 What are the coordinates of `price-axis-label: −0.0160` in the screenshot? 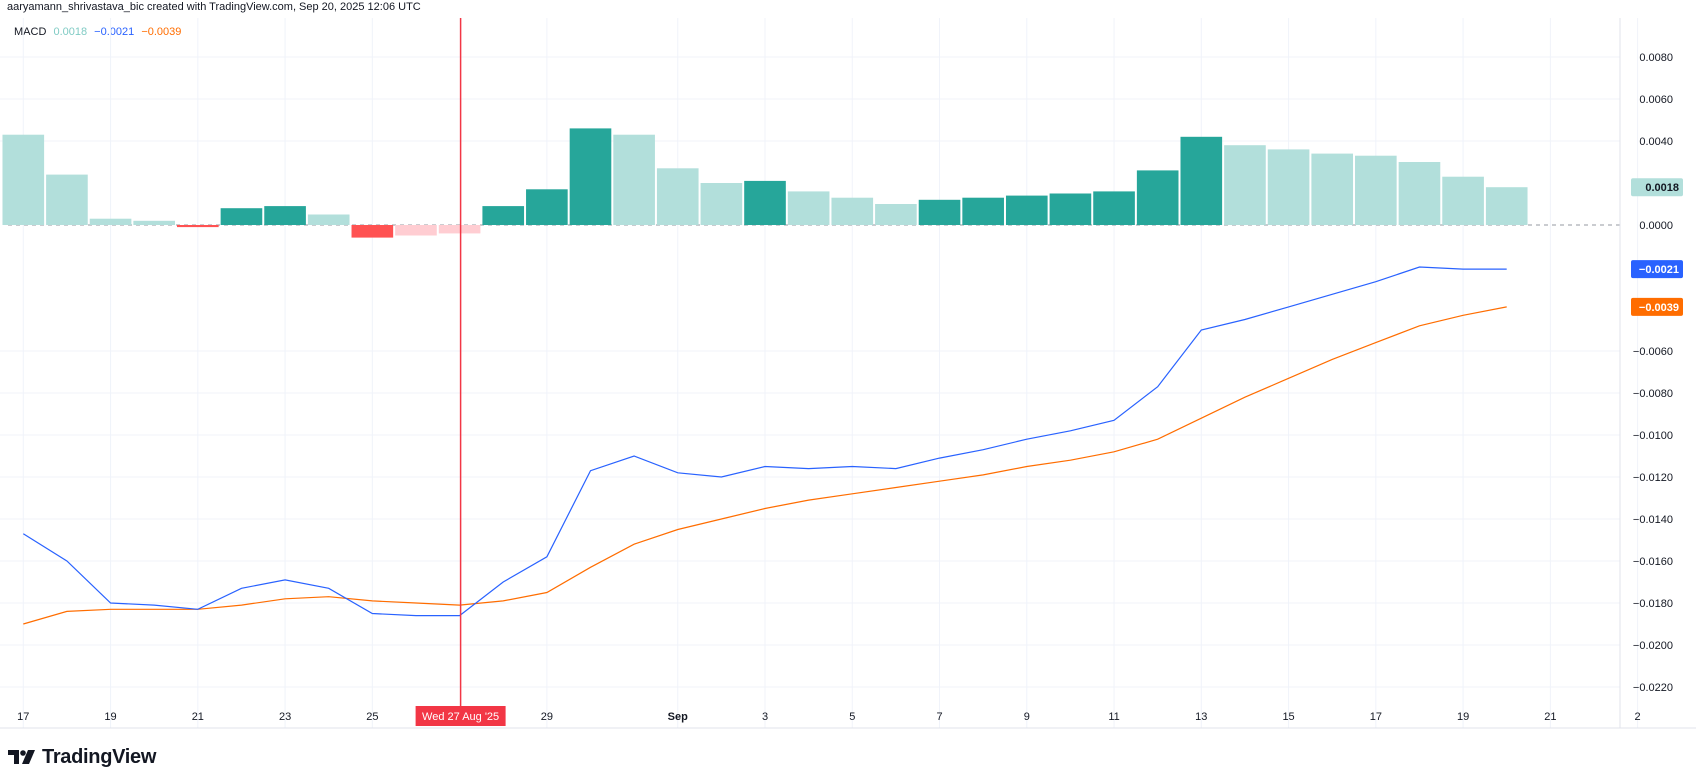 It's located at (1653, 562).